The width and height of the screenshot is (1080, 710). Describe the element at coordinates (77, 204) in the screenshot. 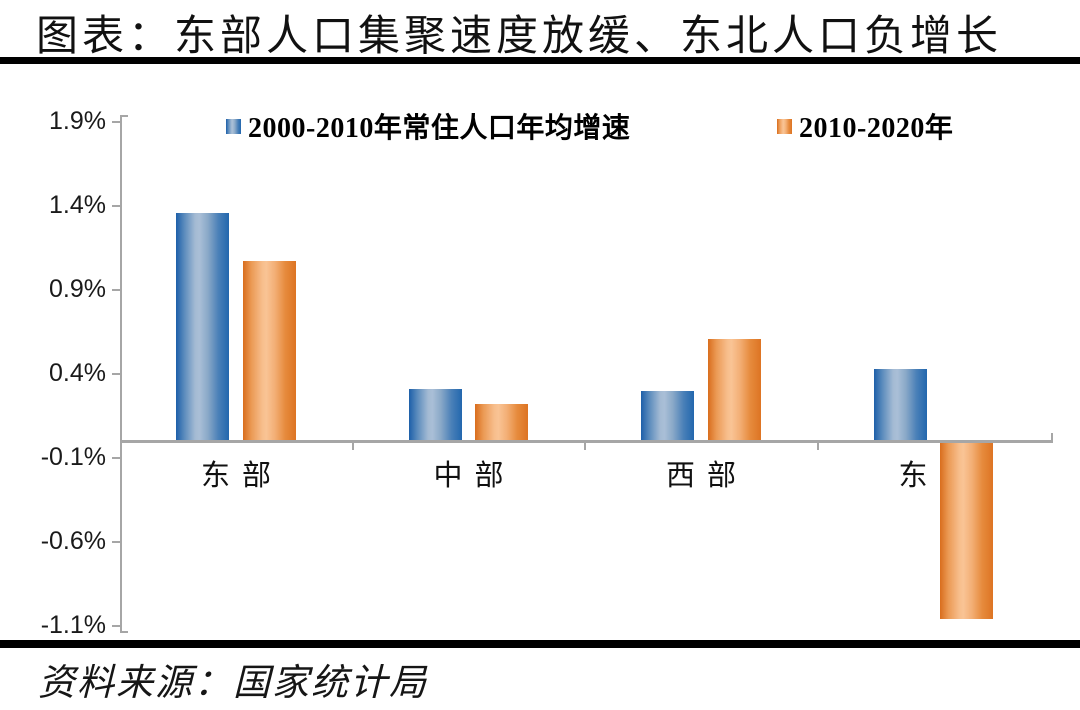

I see `y-tick-label: 1.4%` at that location.